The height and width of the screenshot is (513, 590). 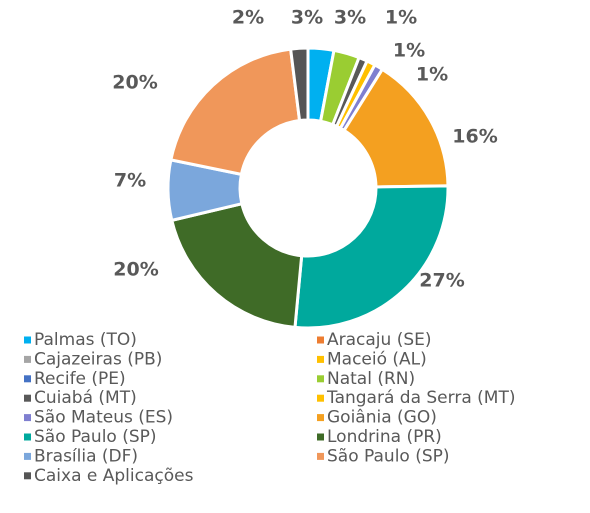 I want to click on legend-label: Goiânia (GO), so click(x=382, y=418).